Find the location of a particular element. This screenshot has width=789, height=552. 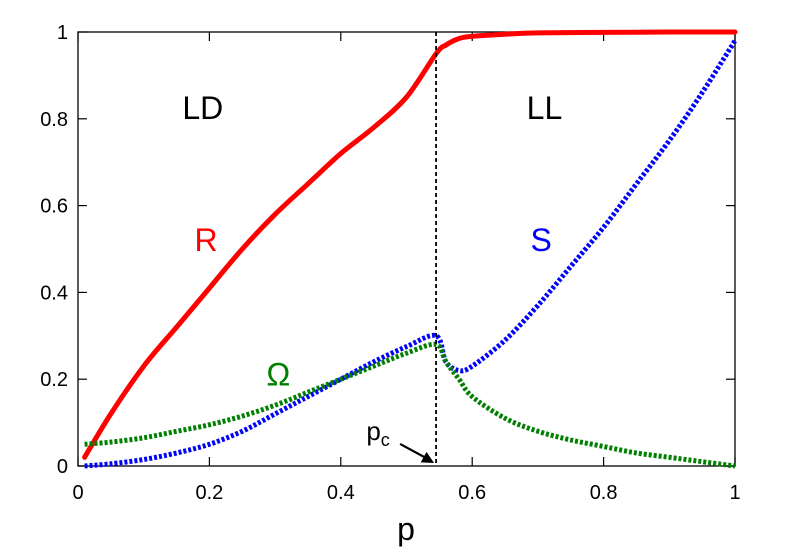

y-tick-label: 0 is located at coordinates (62, 467).